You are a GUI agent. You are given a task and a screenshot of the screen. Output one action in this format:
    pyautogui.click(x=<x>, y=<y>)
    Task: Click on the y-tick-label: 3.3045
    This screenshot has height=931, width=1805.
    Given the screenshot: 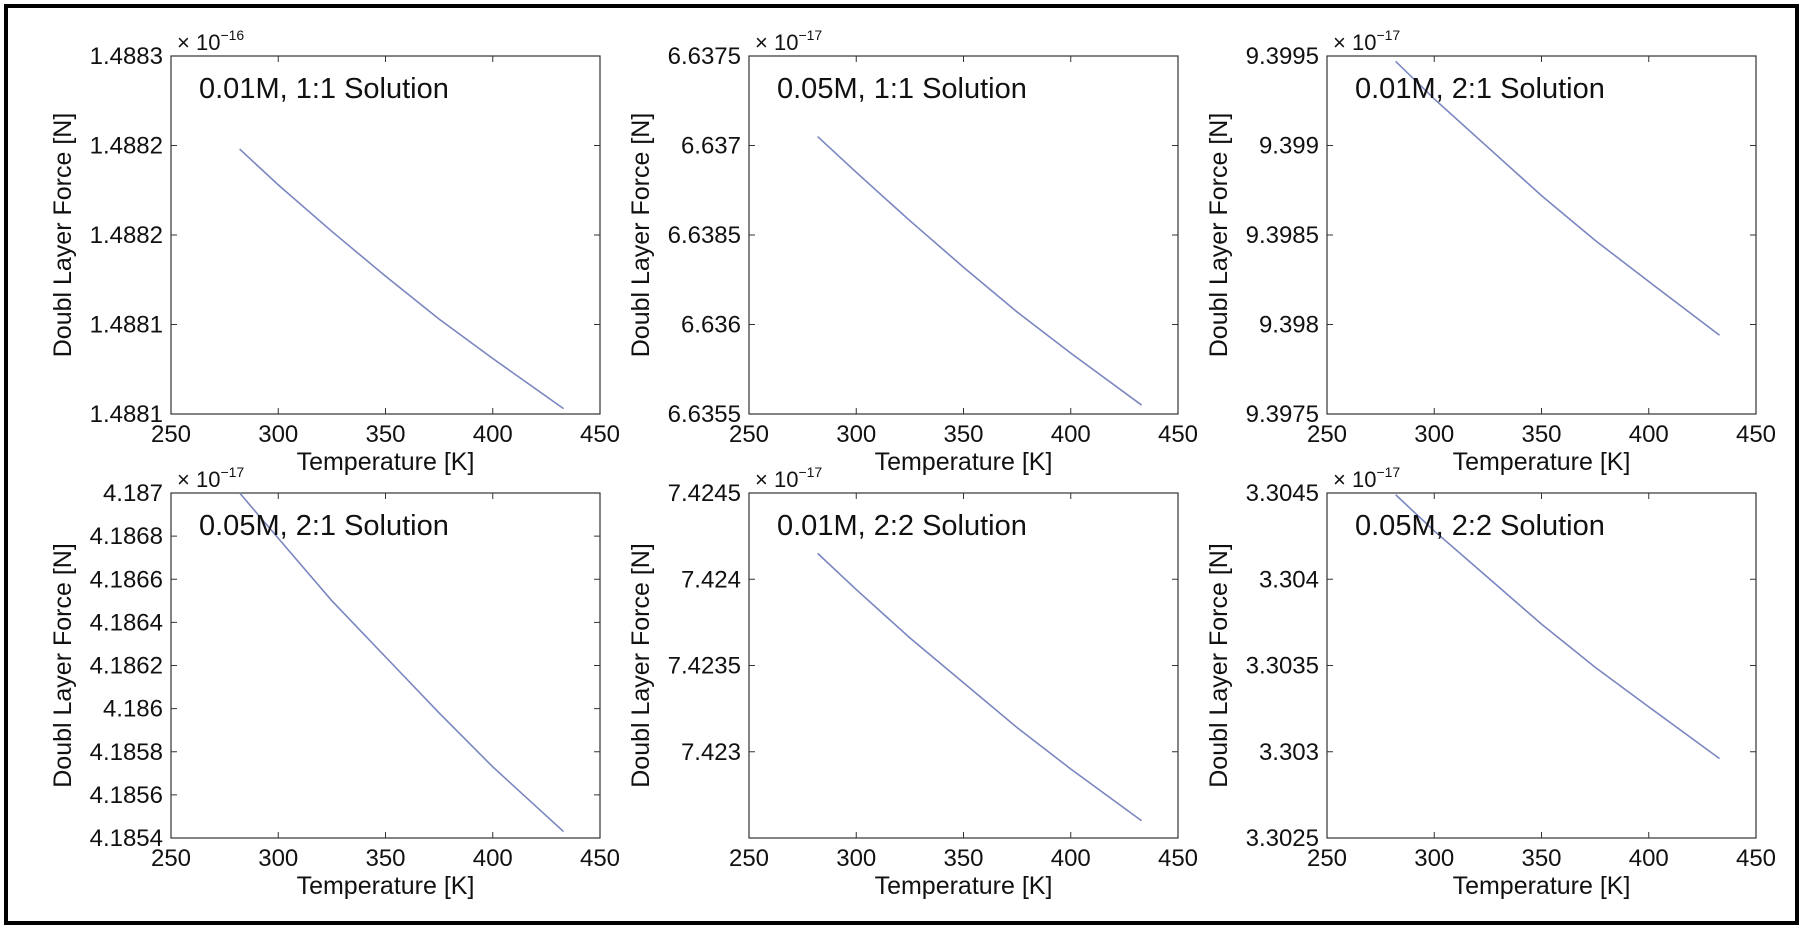 What is the action you would take?
    pyautogui.click(x=1282, y=493)
    